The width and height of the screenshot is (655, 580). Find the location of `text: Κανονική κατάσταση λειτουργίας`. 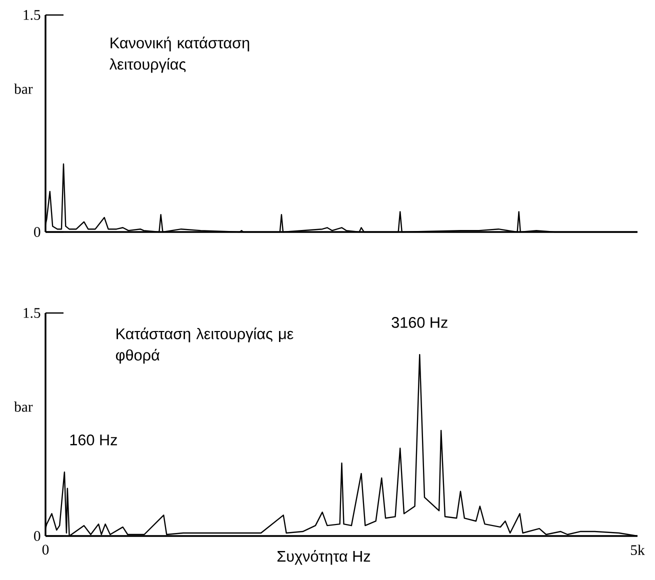

text: Κανονική κατάσταση λειτουργίας is located at coordinates (180, 54).